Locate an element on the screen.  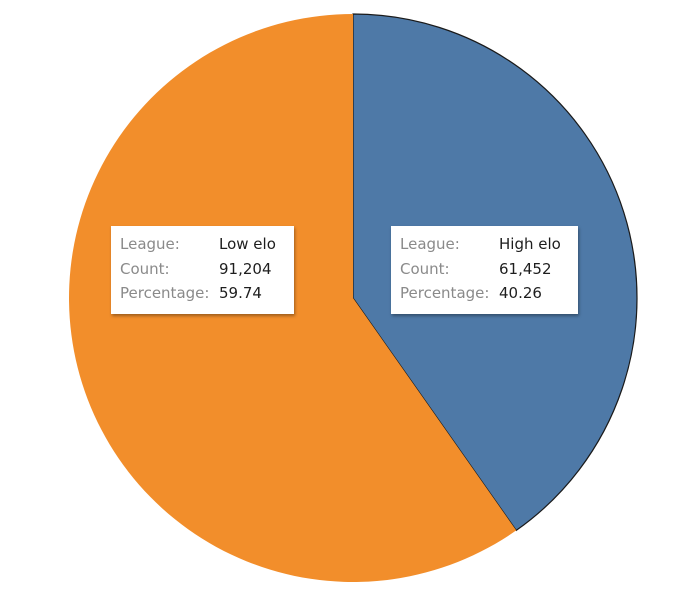
label-value-count: 91,204 is located at coordinates (245, 268).